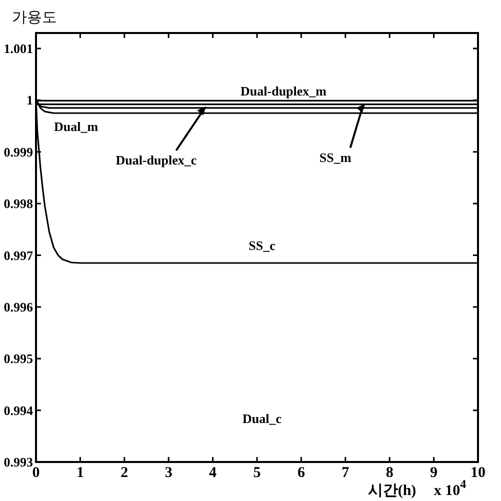  What do you see at coordinates (19, 306) in the screenshot?
I see `y-tick-label: 0.996` at bounding box center [19, 306].